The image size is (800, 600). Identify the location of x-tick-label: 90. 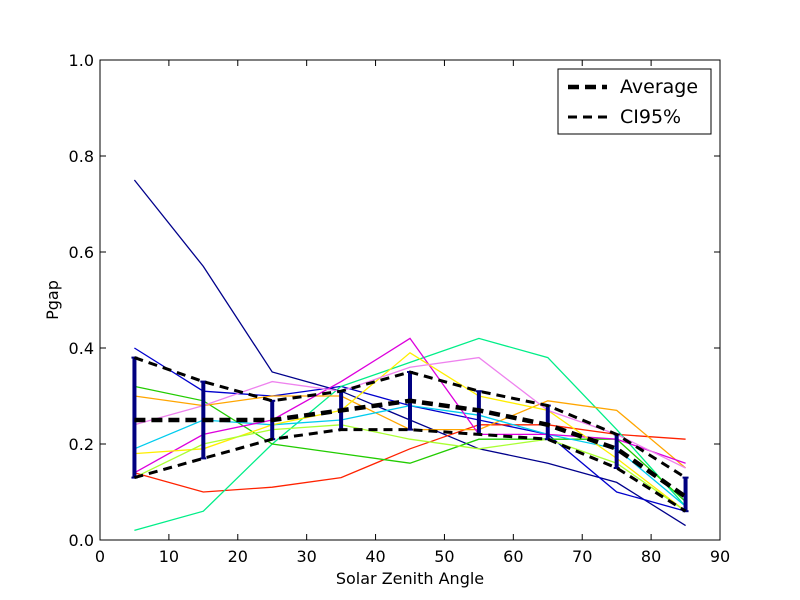
(720, 556).